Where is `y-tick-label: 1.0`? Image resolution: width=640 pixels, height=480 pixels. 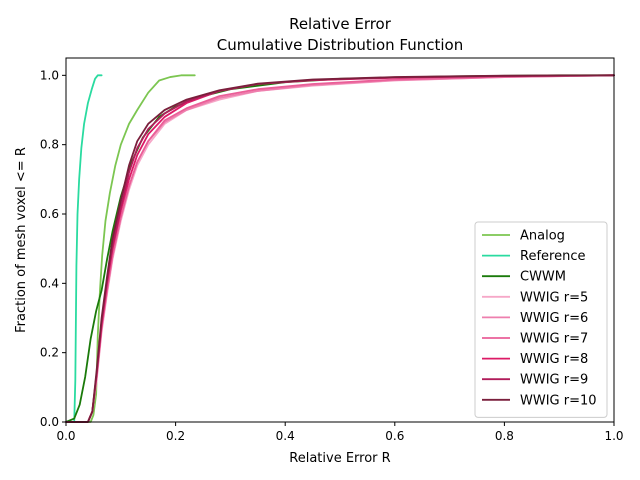 y-tick-label: 1.0 is located at coordinates (49, 75).